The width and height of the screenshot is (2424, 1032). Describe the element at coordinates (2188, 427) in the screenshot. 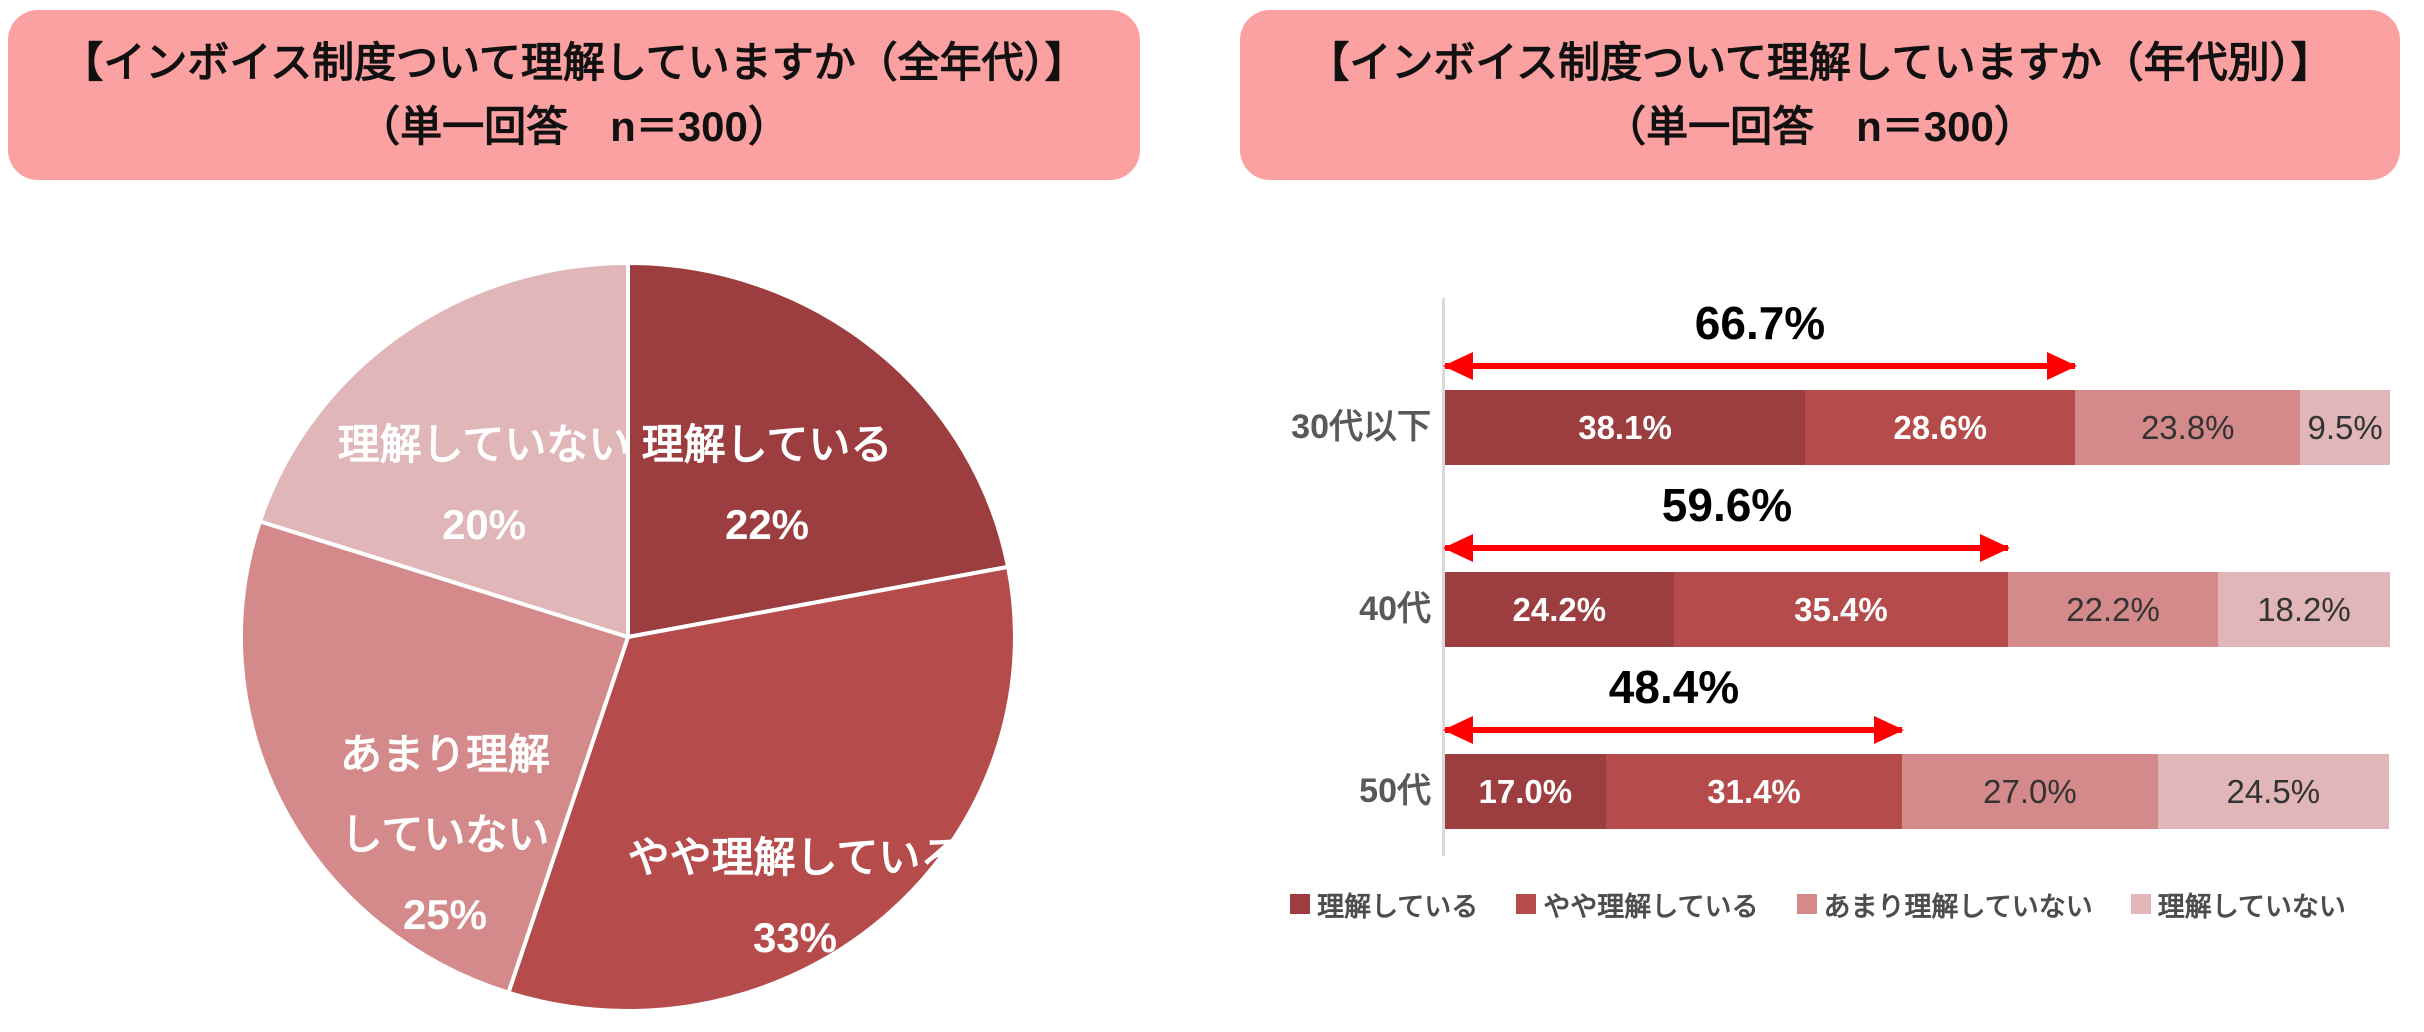

I see `bar-segment-1-3: 23.8%` at that location.